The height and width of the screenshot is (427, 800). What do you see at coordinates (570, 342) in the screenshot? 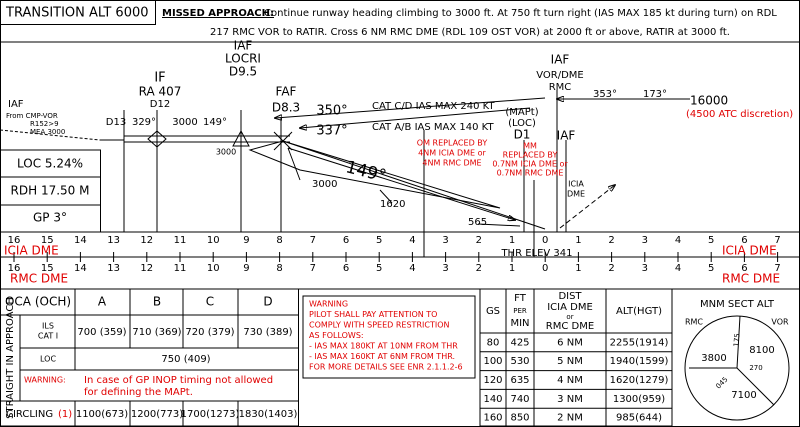
I see `table-cell: 6 NM` at bounding box center [570, 342].